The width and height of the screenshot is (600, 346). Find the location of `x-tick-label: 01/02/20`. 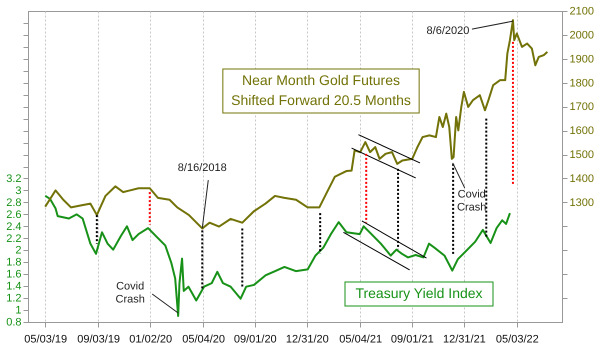

x-tick-label: 01/02/20 is located at coordinates (150, 340).